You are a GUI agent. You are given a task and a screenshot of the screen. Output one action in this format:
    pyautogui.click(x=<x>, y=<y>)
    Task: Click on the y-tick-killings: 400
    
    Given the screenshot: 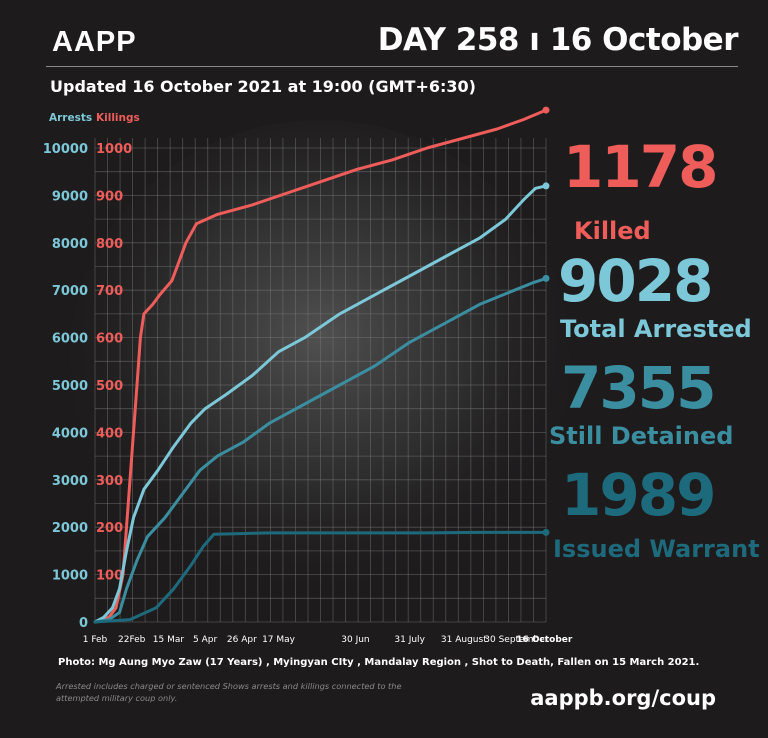 What is the action you would take?
    pyautogui.click(x=109, y=433)
    